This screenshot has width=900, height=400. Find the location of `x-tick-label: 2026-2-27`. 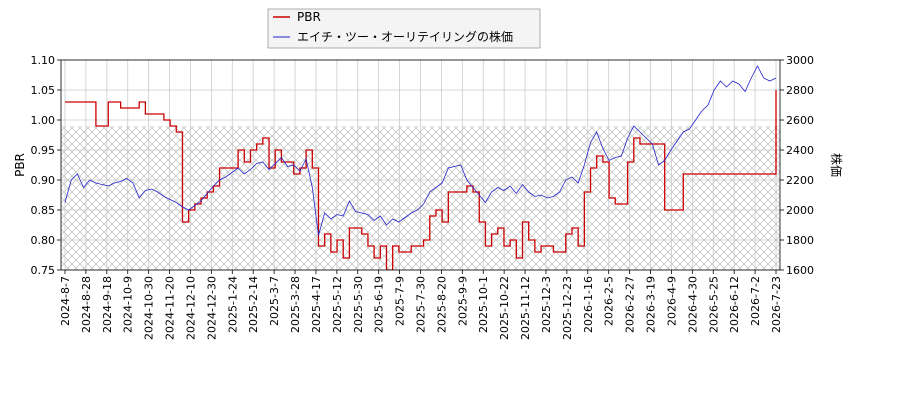

x-tick-label: 2026-2-27 is located at coordinates (630, 304).